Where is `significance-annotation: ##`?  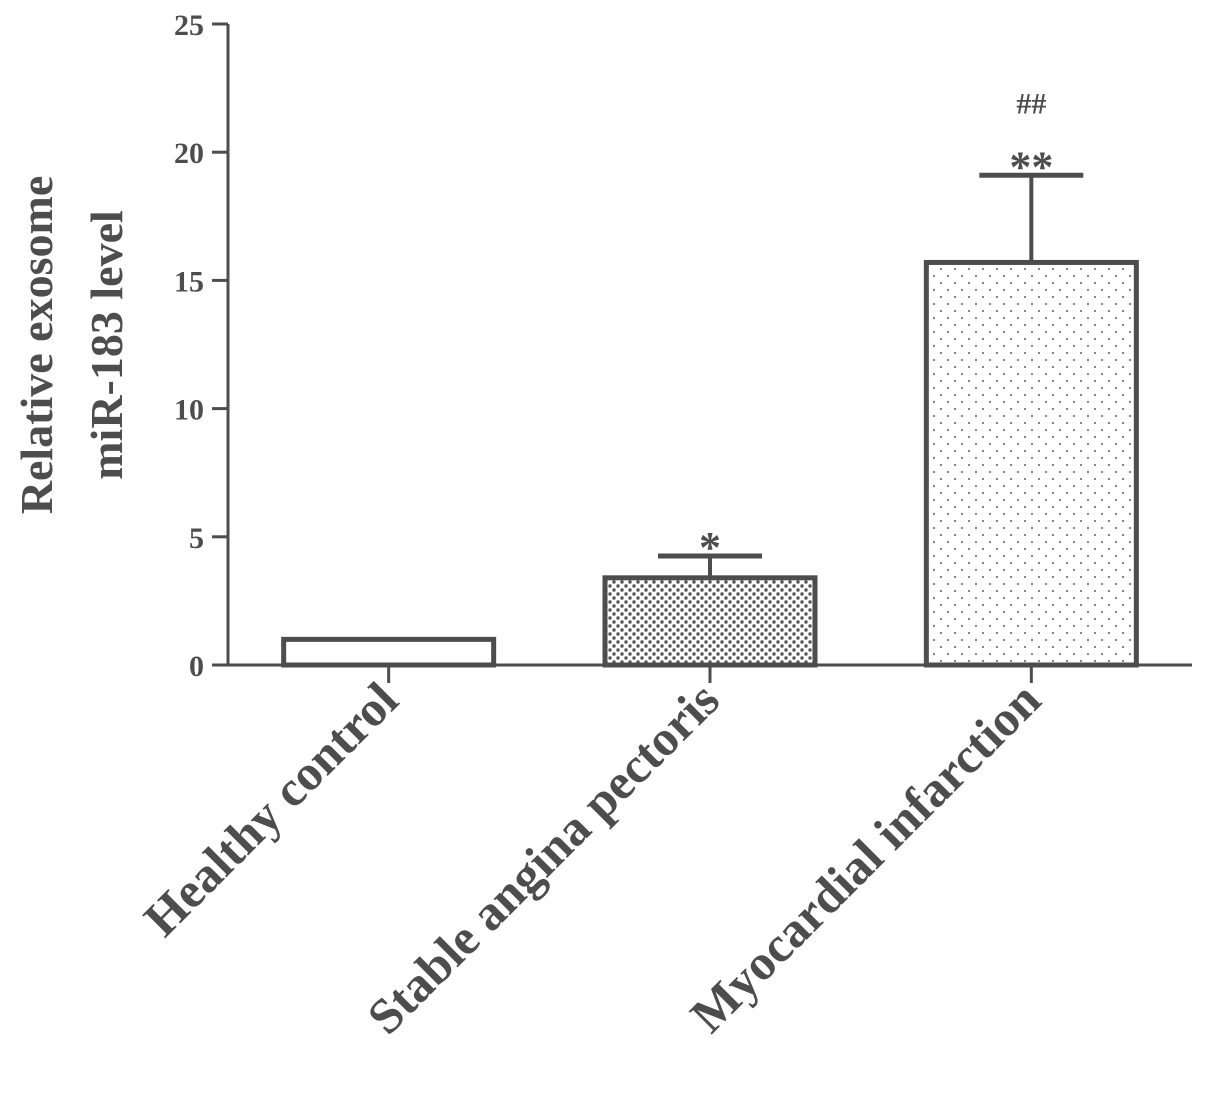 significance-annotation: ## is located at coordinates (1031, 103).